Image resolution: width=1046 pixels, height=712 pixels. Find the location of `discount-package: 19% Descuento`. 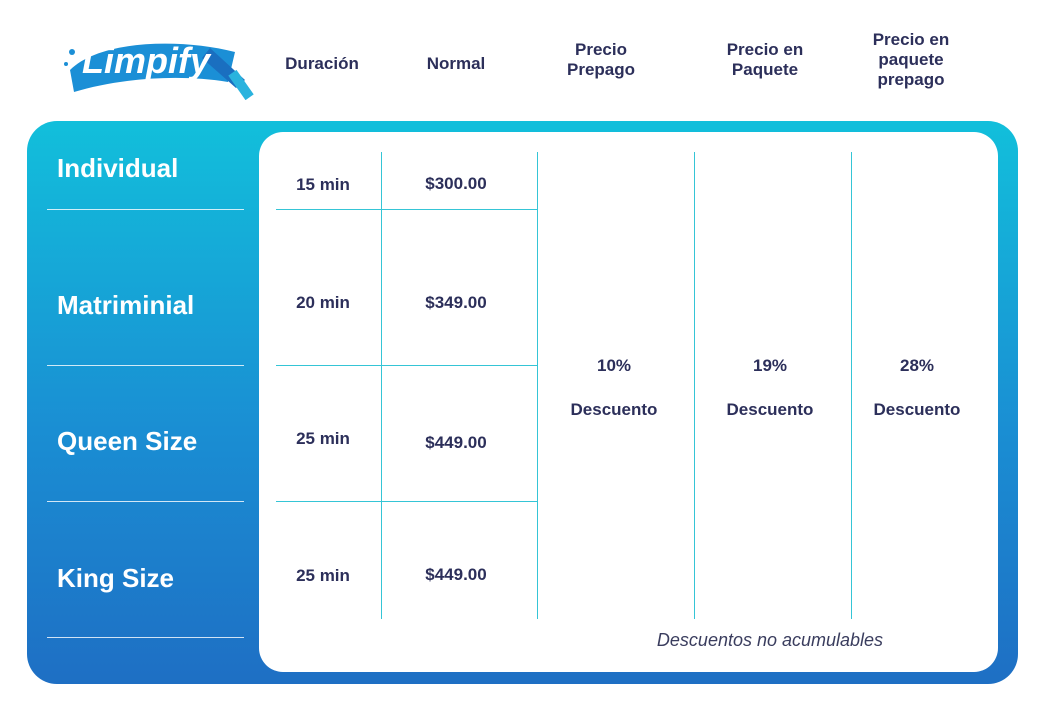

discount-package: 19% Descuento is located at coordinates (770, 388).